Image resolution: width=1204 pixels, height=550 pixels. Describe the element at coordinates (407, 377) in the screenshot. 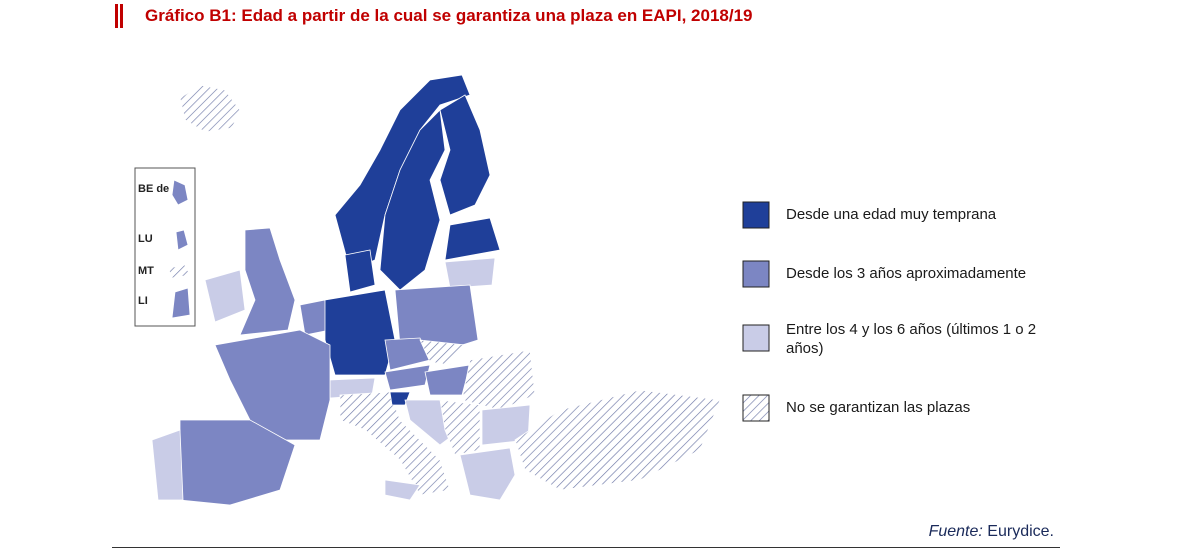

I see `austria` at that location.